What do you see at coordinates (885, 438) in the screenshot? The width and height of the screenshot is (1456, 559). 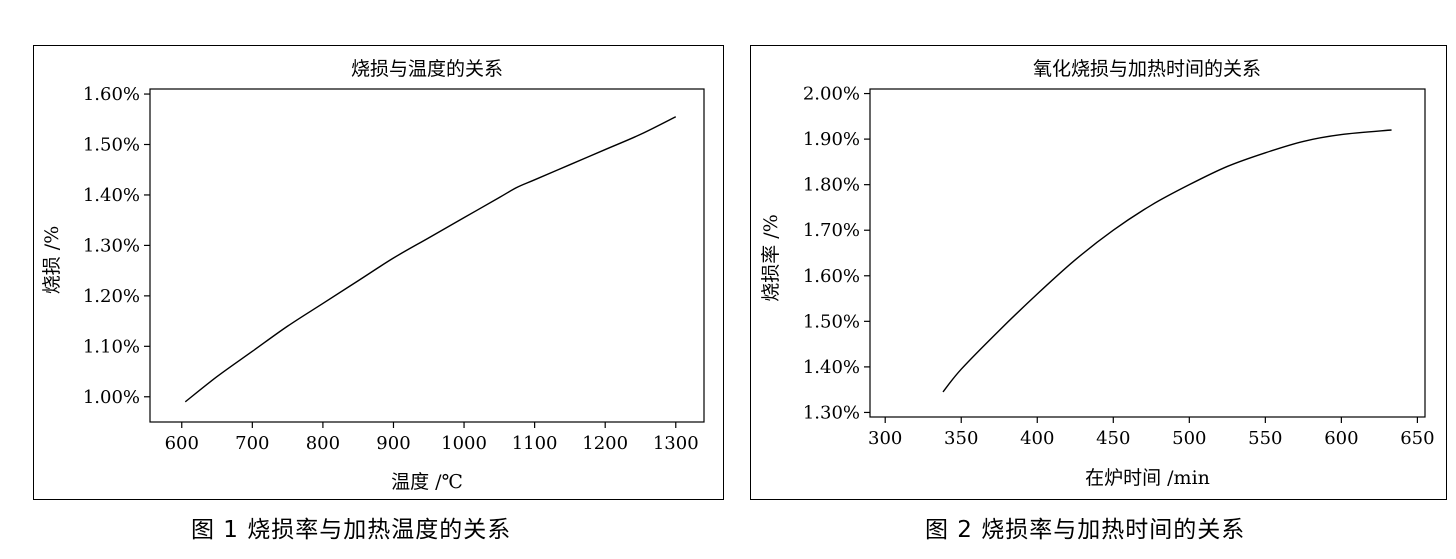 I see `chart2-x-tick-label: 300` at bounding box center [885, 438].